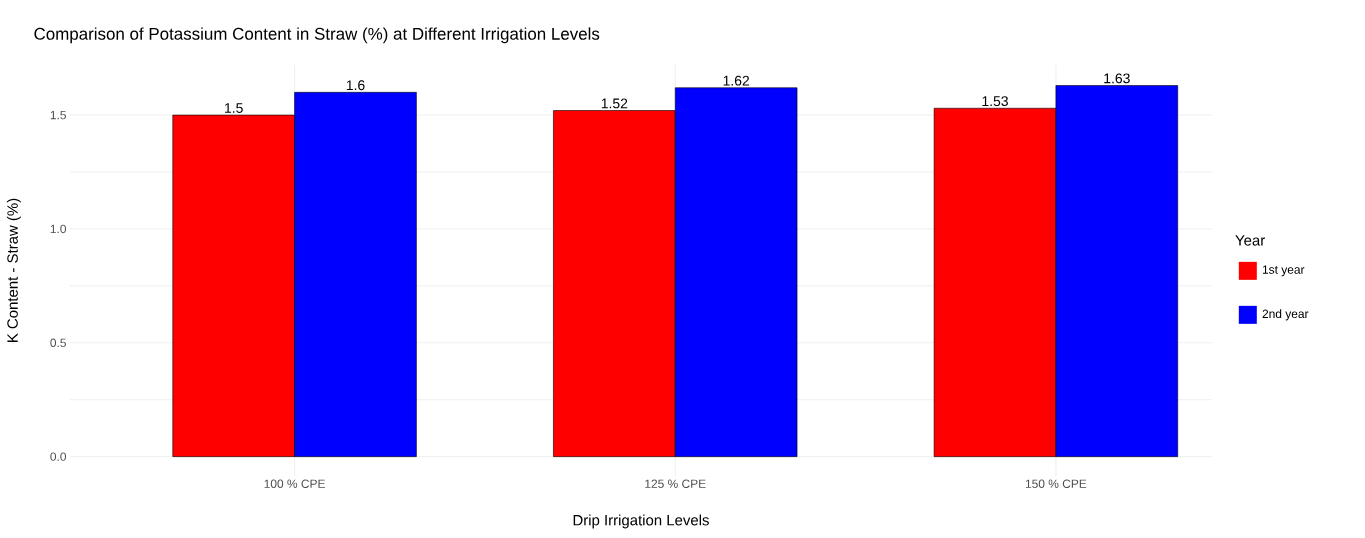 The height and width of the screenshot is (538, 1365). What do you see at coordinates (1056, 483) in the screenshot?
I see `x-tick-label: 150 % CPE` at bounding box center [1056, 483].